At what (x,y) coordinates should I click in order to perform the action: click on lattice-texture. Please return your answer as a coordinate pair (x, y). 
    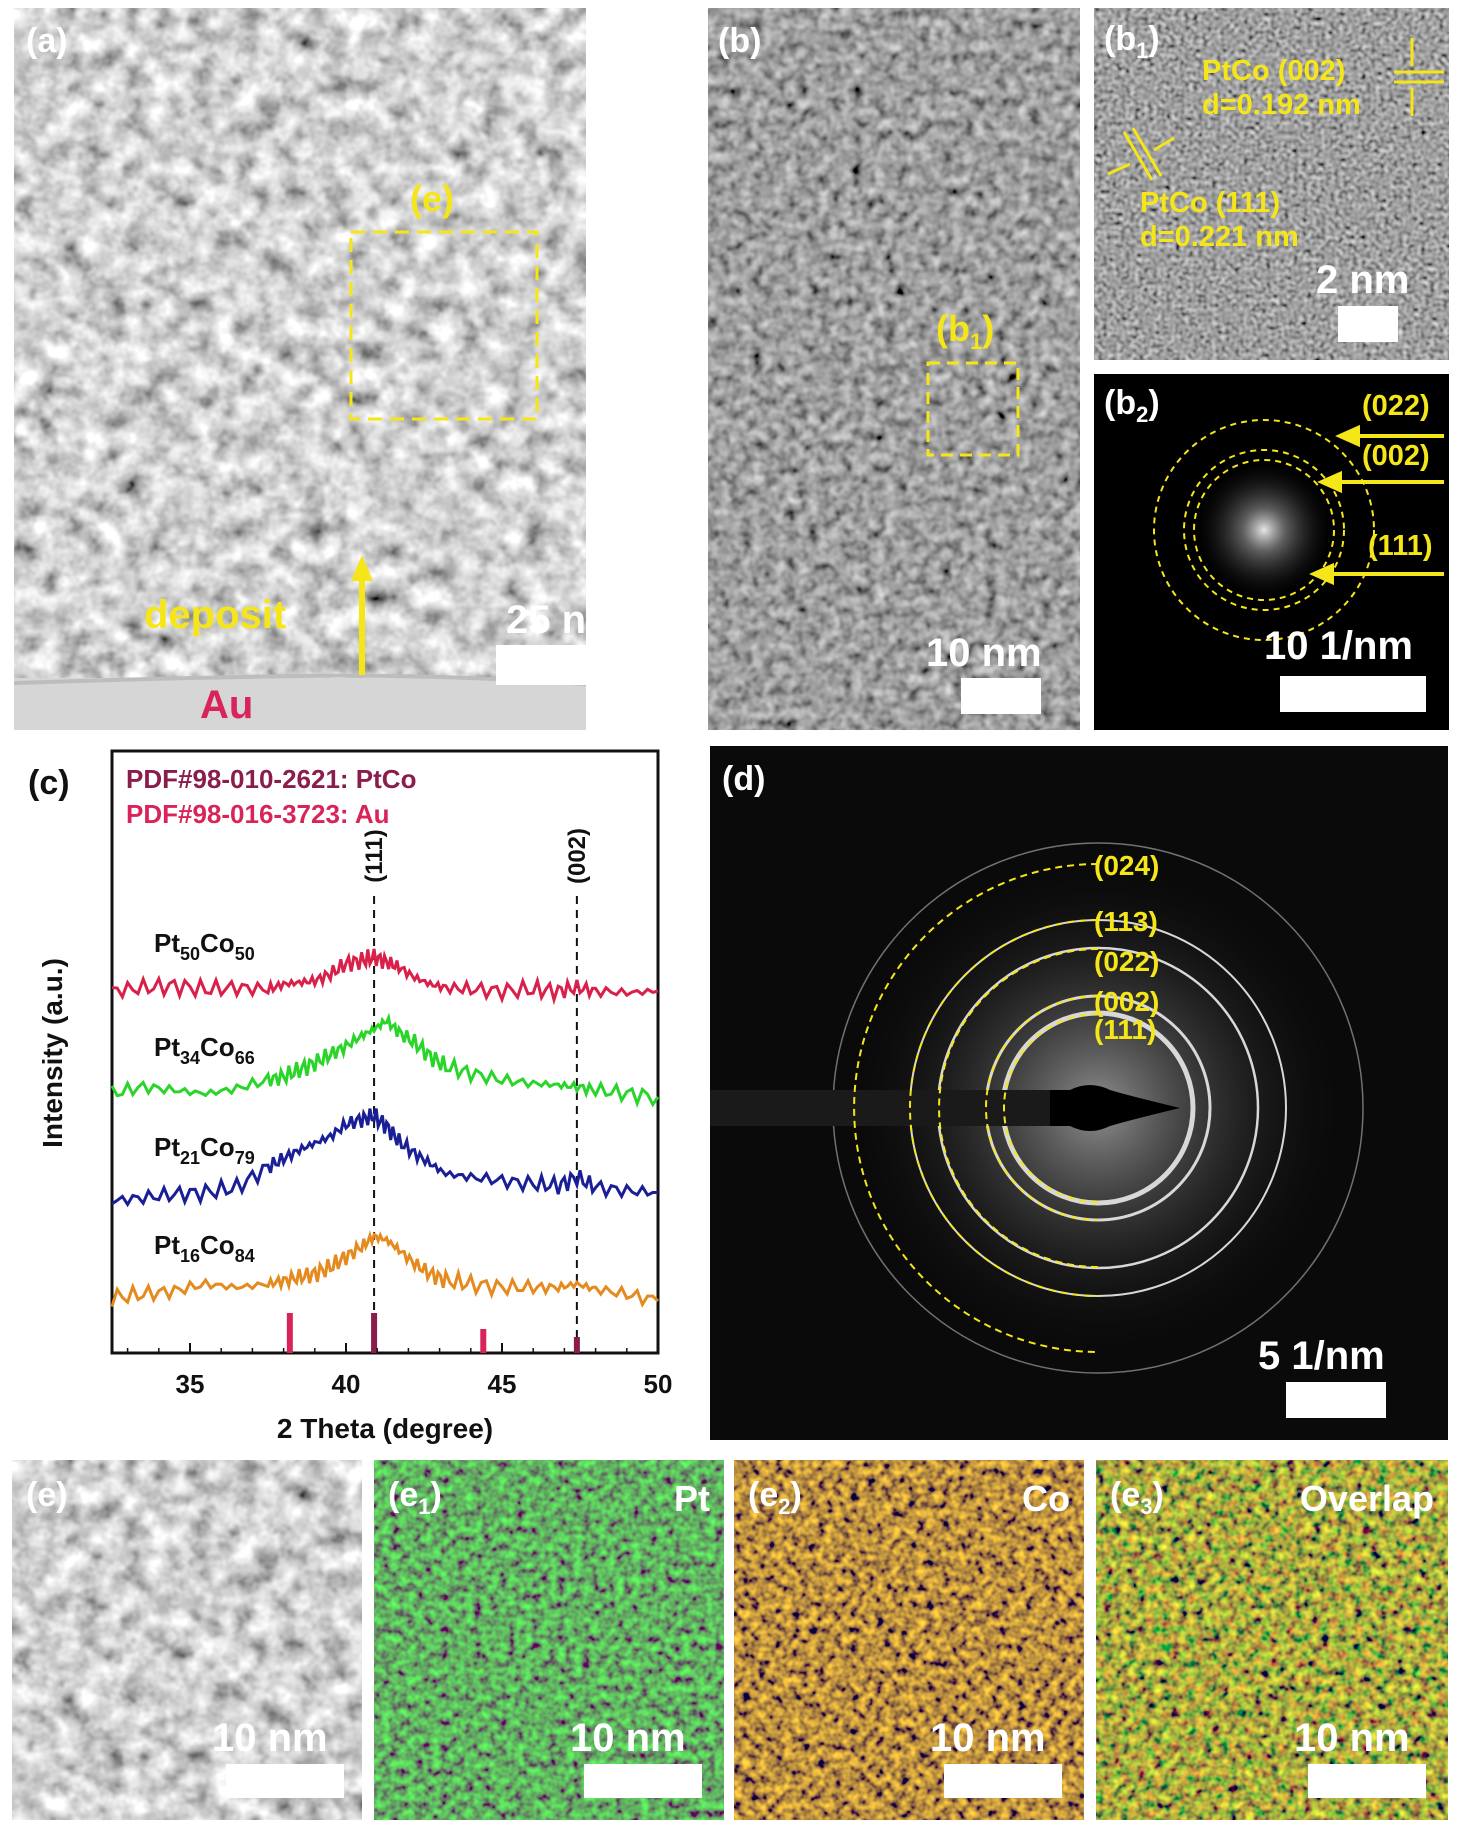
    Looking at the image, I should click on (1271, 184).